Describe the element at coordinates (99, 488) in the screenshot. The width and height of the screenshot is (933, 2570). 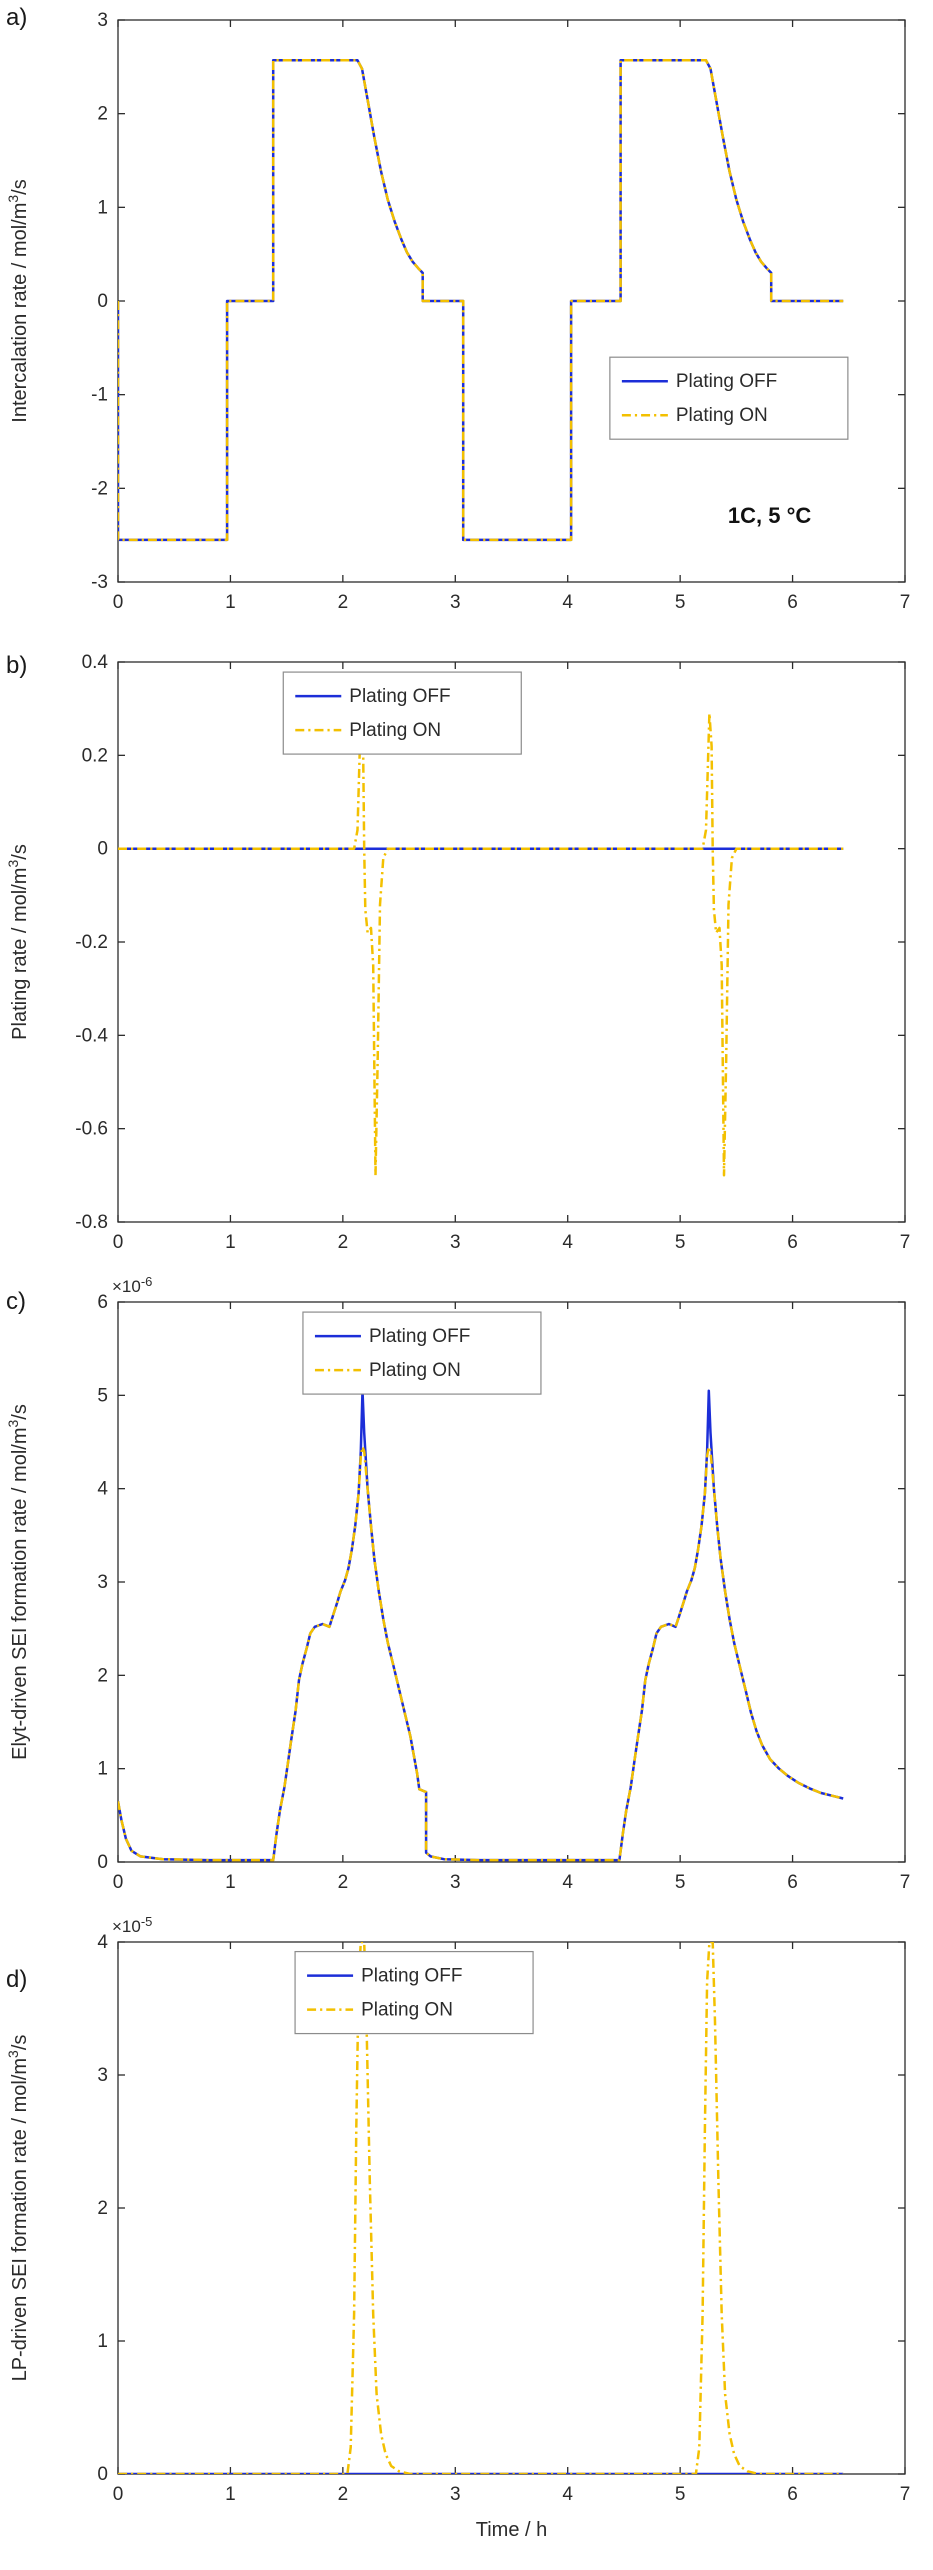
I see `y-tick-label: -2` at that location.